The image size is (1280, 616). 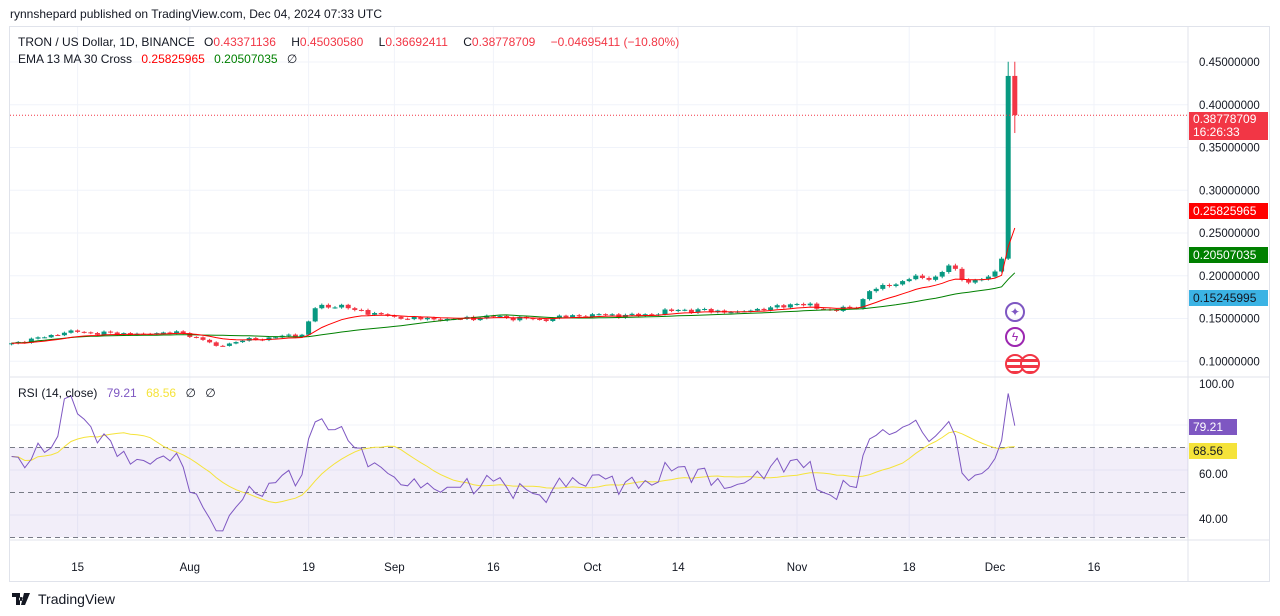 I want to click on time-axis-label: 15, so click(x=77, y=568).